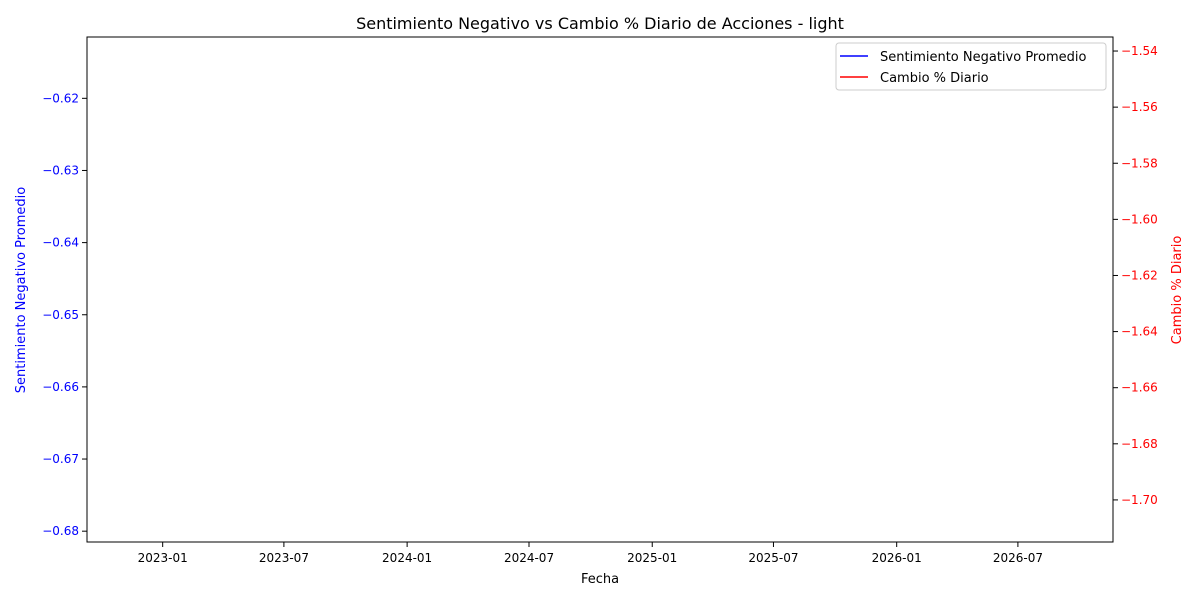  I want to click on x-tick-label: 2026-07, so click(1018, 558).